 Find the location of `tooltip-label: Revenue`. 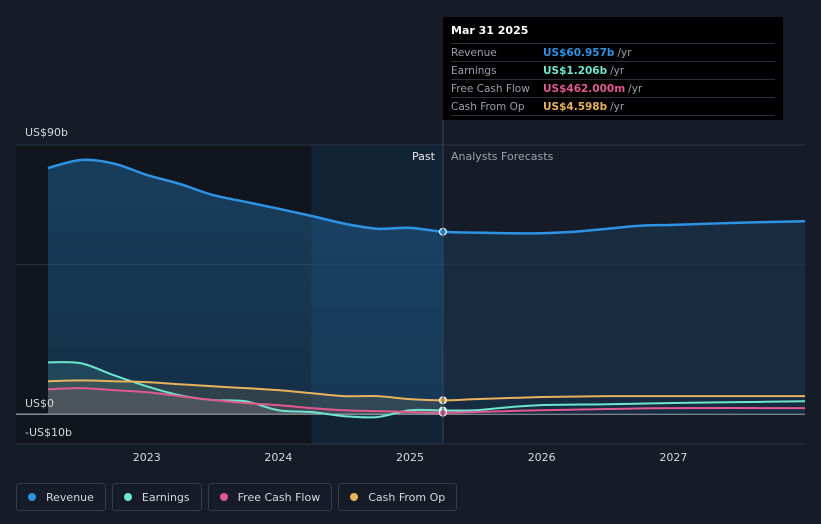

tooltip-label: Revenue is located at coordinates (474, 52).